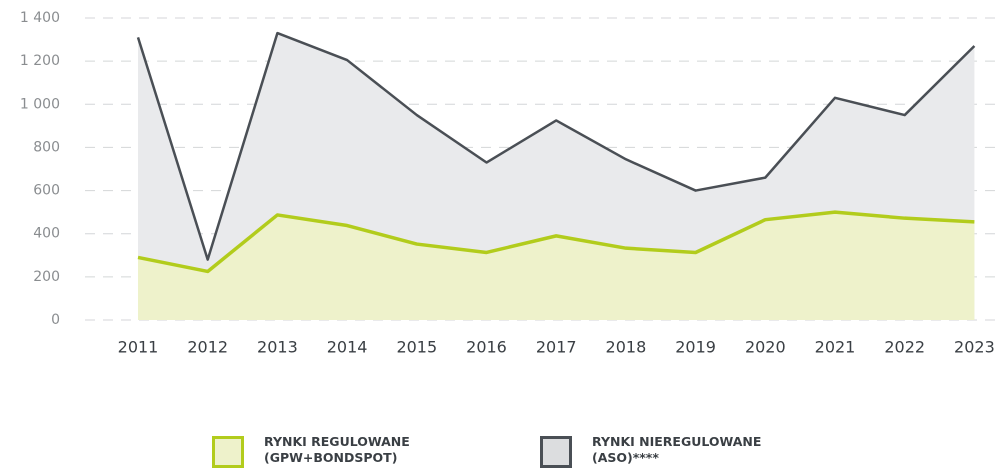  Describe the element at coordinates (207, 347) in the screenshot. I see `x-tick-label: 2012` at that location.